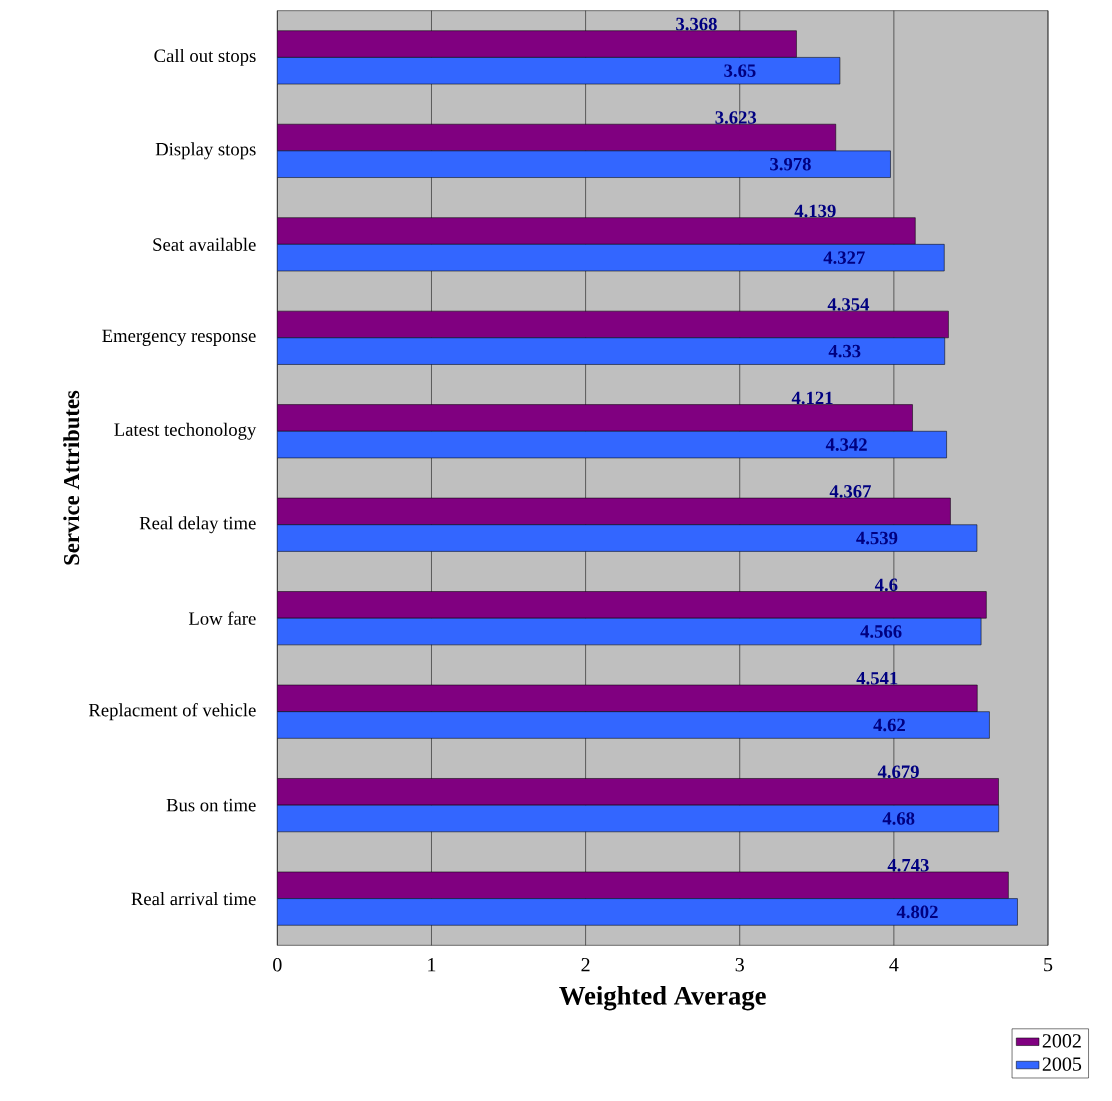  Describe the element at coordinates (211, 805) in the screenshot. I see `y-tick-label: Bus on time` at that location.